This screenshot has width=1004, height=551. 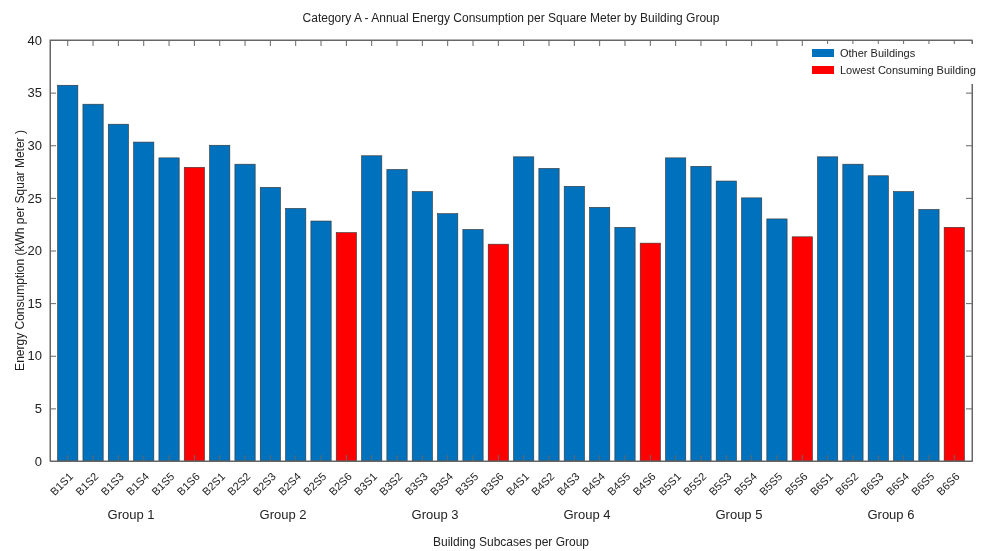 What do you see at coordinates (34, 145) in the screenshot?
I see `y-tick-label: 30` at bounding box center [34, 145].